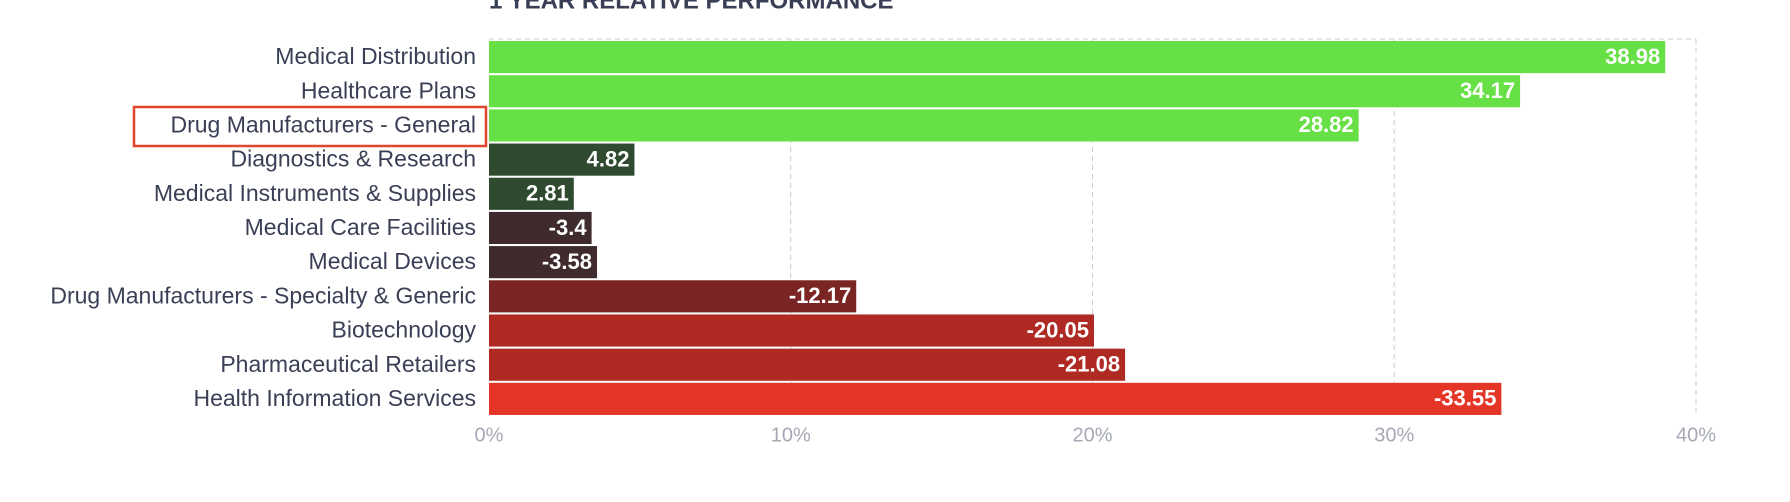 This screenshot has width=1790, height=502. I want to click on value-label: 4.82, so click(608, 158).